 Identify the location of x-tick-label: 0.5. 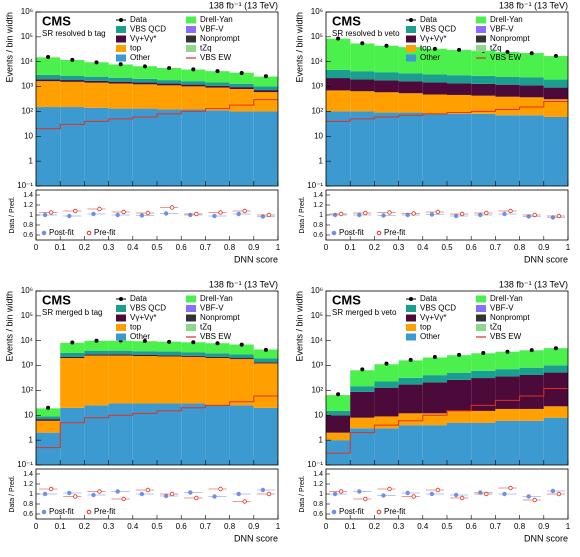
(157, 526).